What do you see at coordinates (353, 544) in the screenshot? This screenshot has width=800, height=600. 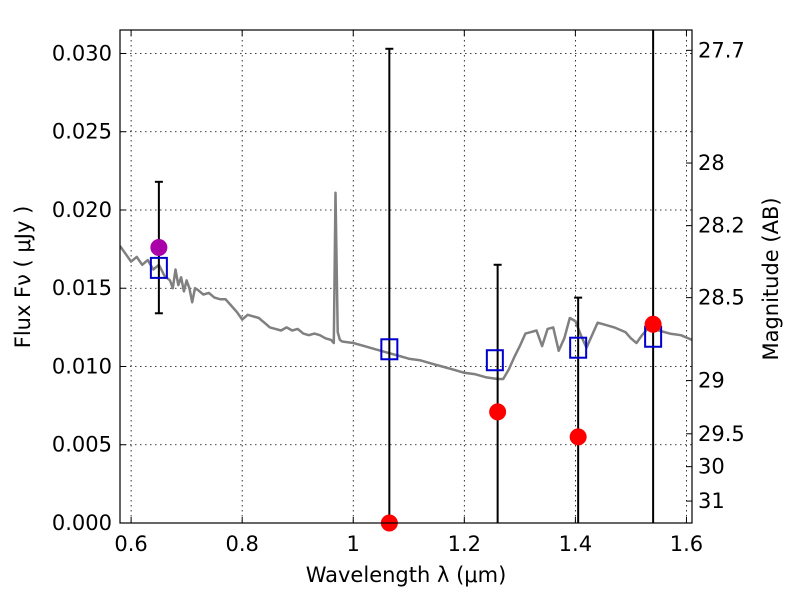 I see `x-tick-label: 1` at bounding box center [353, 544].